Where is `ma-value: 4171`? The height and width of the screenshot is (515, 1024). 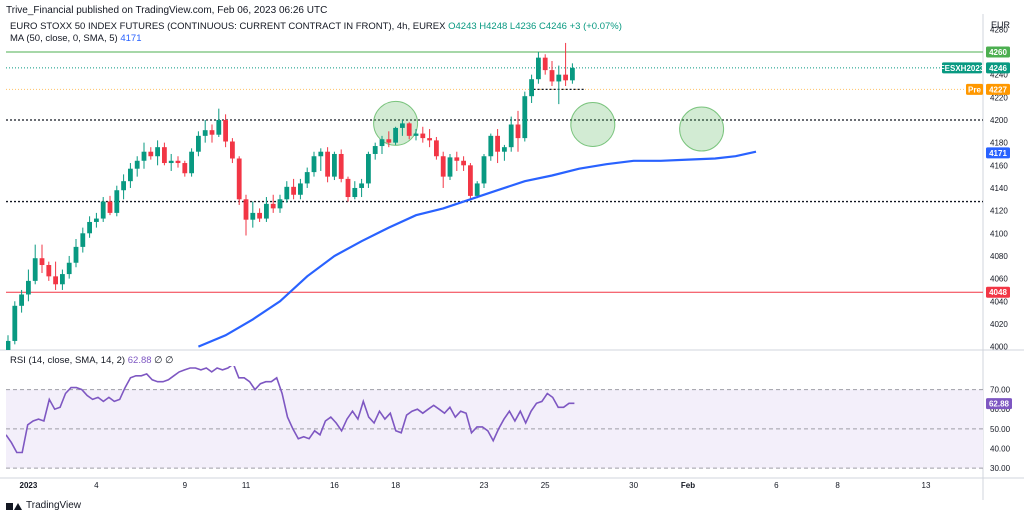
ma-value: 4171 is located at coordinates (131, 38).